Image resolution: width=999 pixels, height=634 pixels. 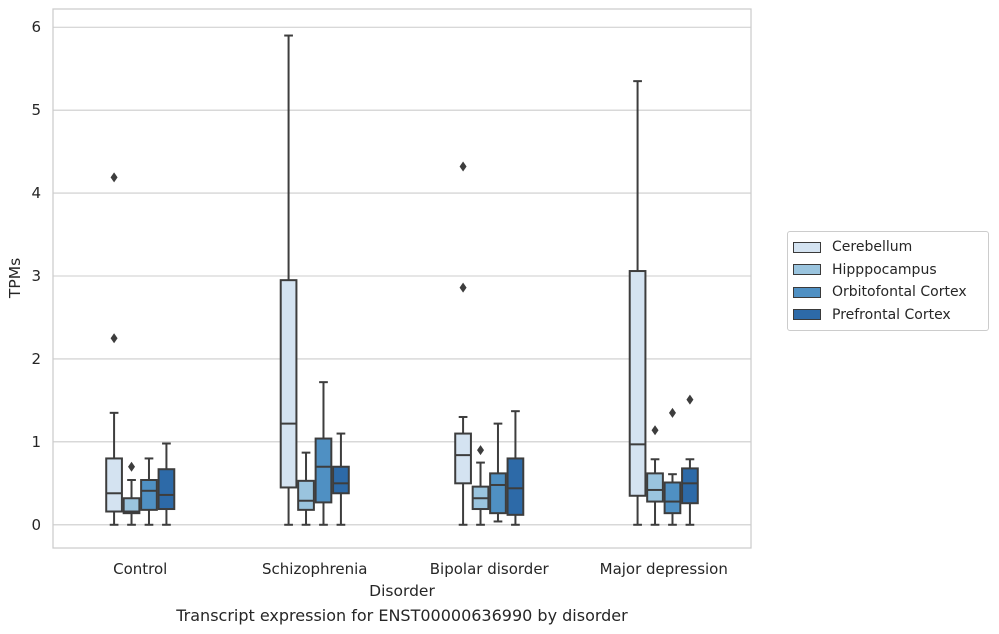 What do you see at coordinates (140, 569) in the screenshot?
I see `x-tick-label: Control` at bounding box center [140, 569].